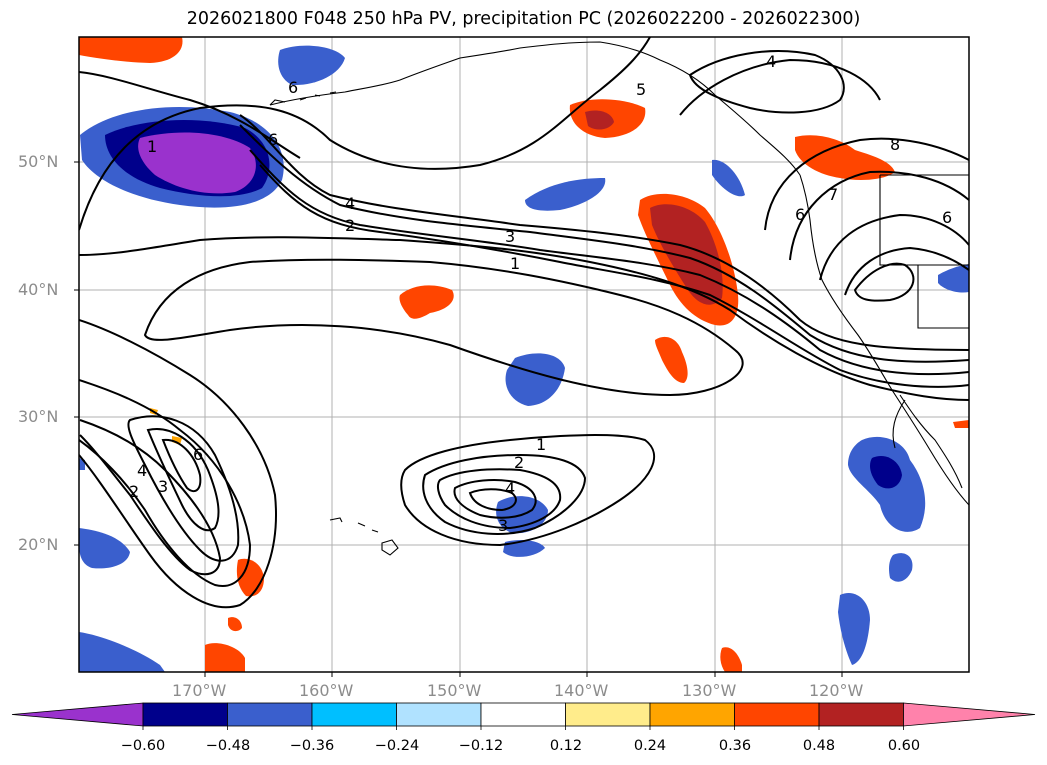  I want to click on colorbar-extend-max, so click(969, 714).